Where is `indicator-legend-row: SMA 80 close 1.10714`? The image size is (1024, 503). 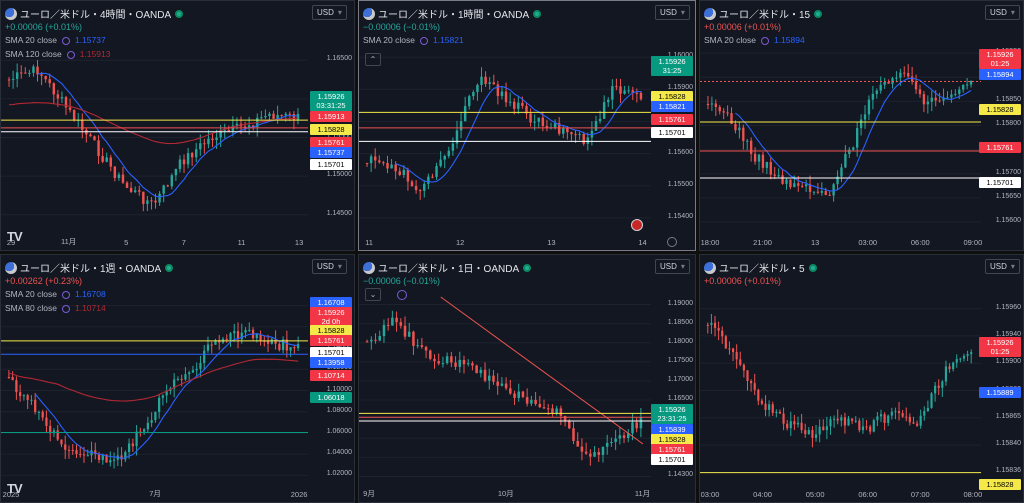 indicator-legend-row: SMA 80 close 1.10714 is located at coordinates (55, 308).